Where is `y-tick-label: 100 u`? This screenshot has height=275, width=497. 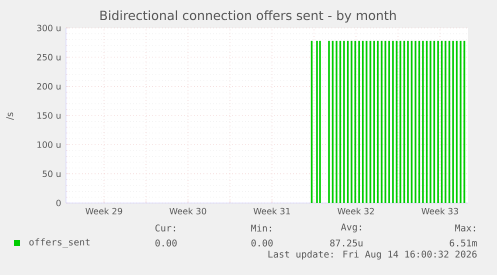
y-tick-label: 100 u is located at coordinates (48, 144).